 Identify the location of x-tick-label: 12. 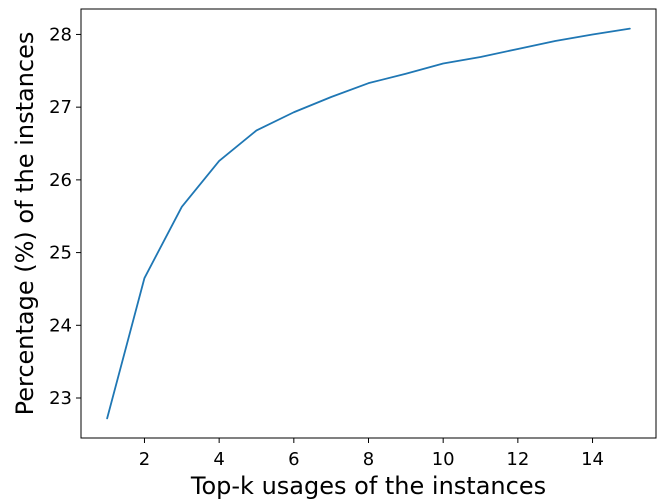
(517, 459).